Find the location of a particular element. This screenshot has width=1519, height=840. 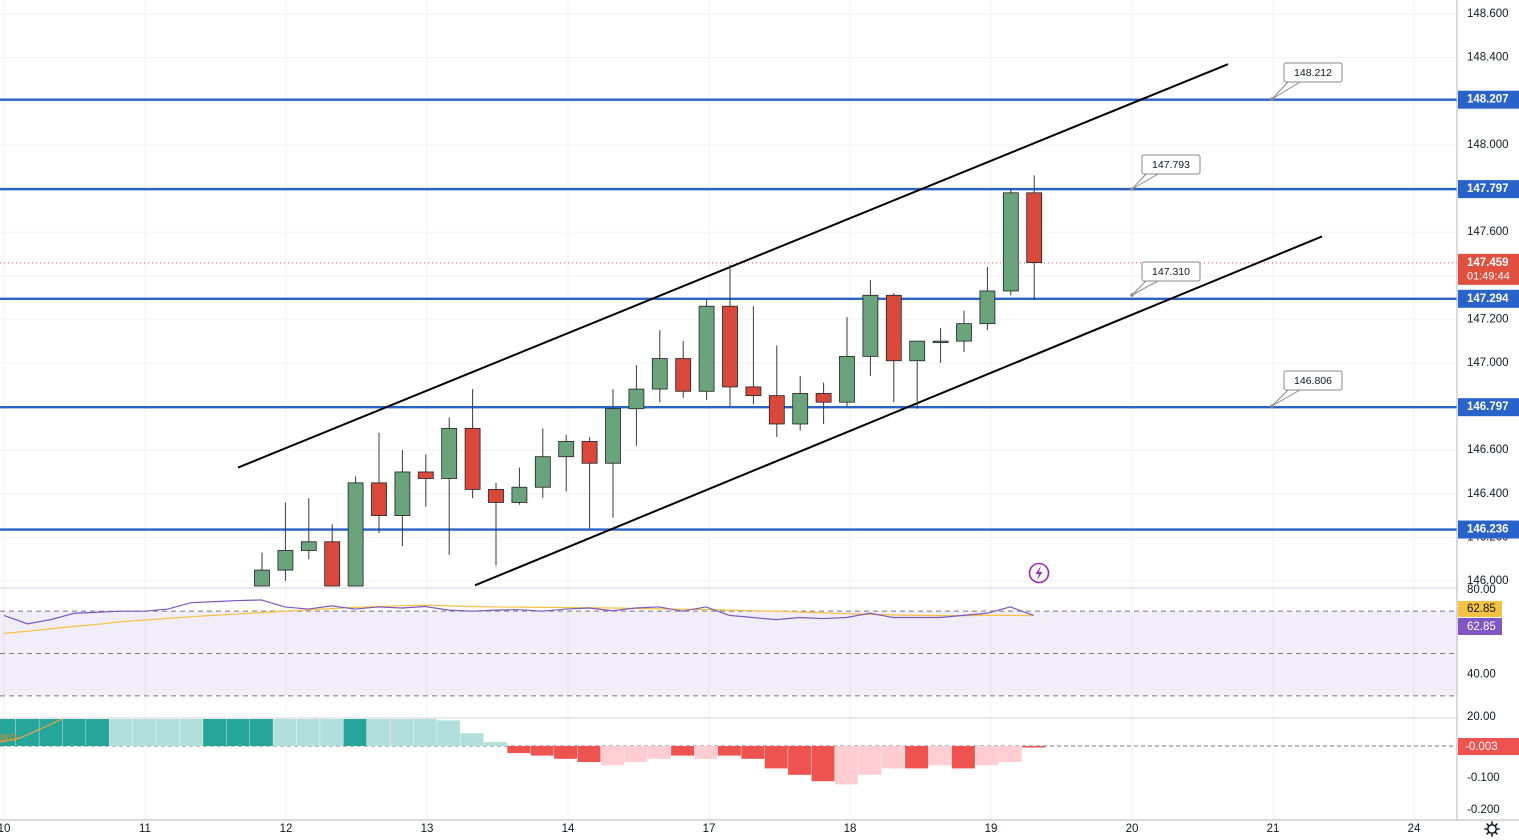

lightning-icon is located at coordinates (1039, 573).